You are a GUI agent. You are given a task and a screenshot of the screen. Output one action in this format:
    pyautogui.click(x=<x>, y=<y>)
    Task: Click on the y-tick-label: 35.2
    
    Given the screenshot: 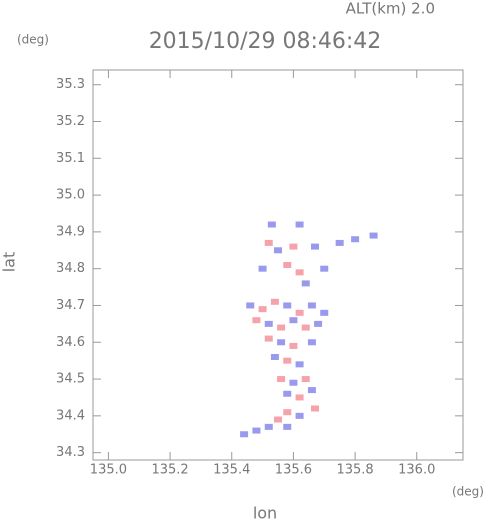 What is the action you would take?
    pyautogui.click(x=70, y=121)
    